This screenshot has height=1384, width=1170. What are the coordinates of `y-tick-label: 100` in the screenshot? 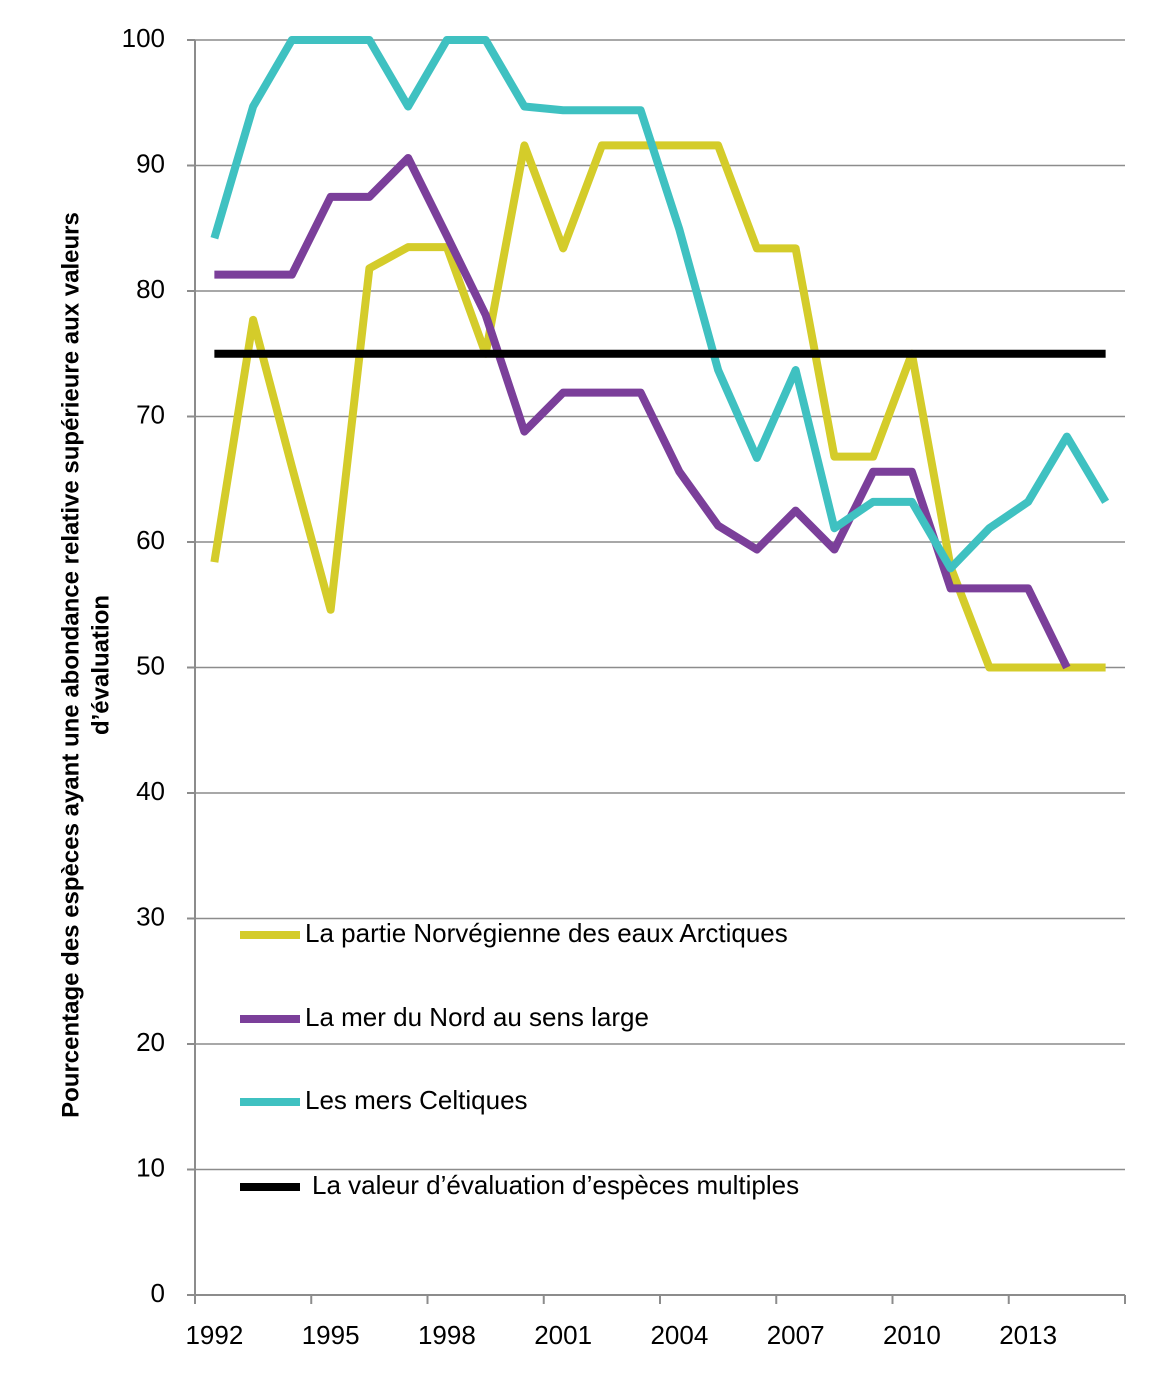 It's located at (143, 38).